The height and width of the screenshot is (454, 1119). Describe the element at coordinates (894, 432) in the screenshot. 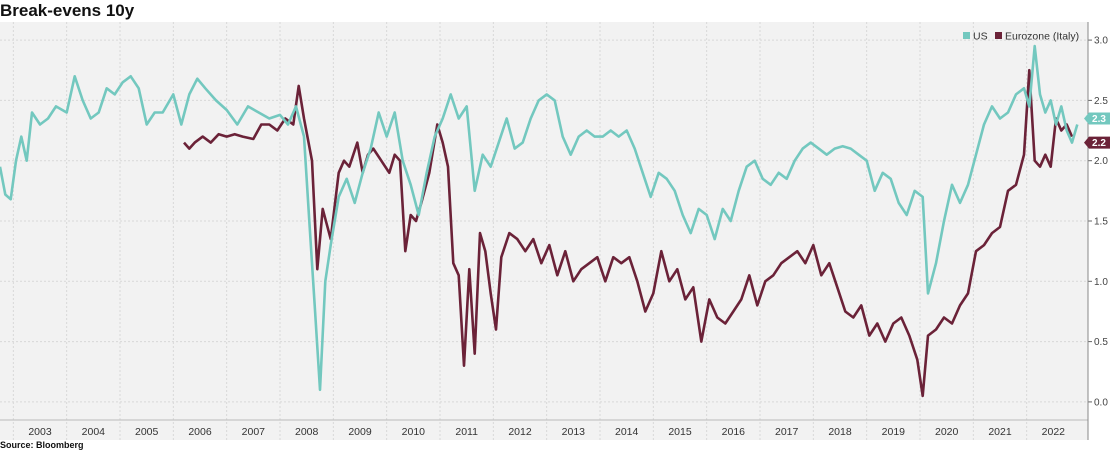

I see `x-tick-label: 2019` at that location.